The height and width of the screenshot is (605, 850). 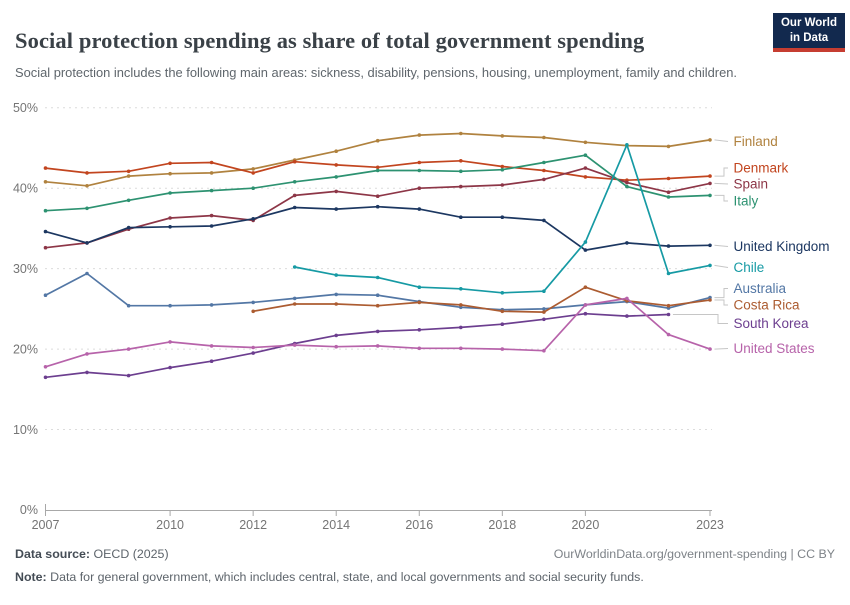 What do you see at coordinates (774, 348) in the screenshot?
I see `series-label-united-states: United States` at bounding box center [774, 348].